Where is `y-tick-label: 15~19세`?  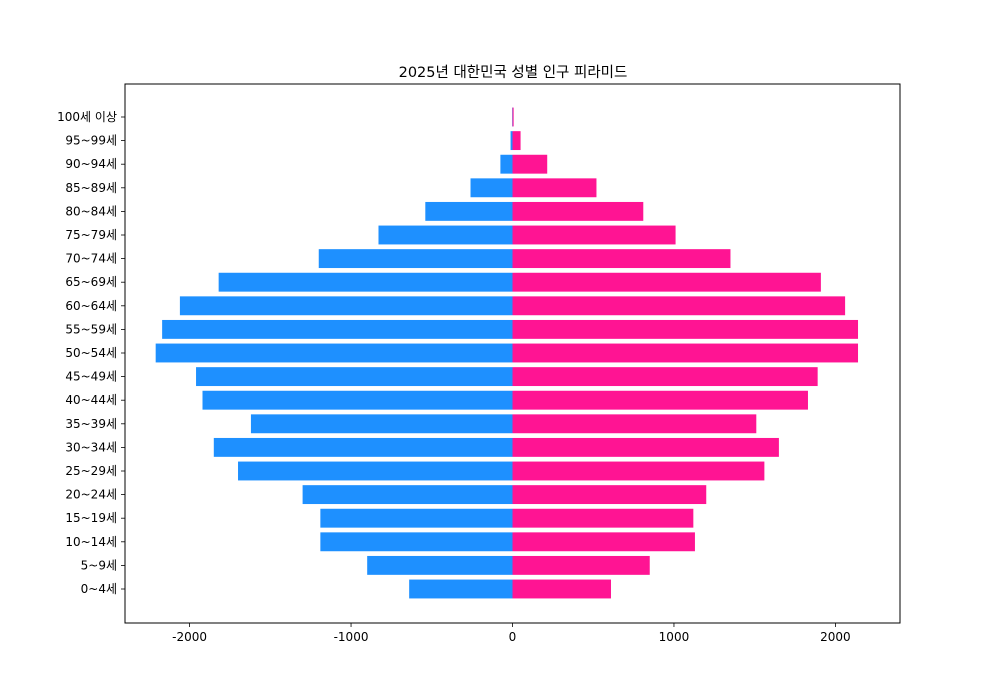
y-tick-label: 15~19세 is located at coordinates (91, 518).